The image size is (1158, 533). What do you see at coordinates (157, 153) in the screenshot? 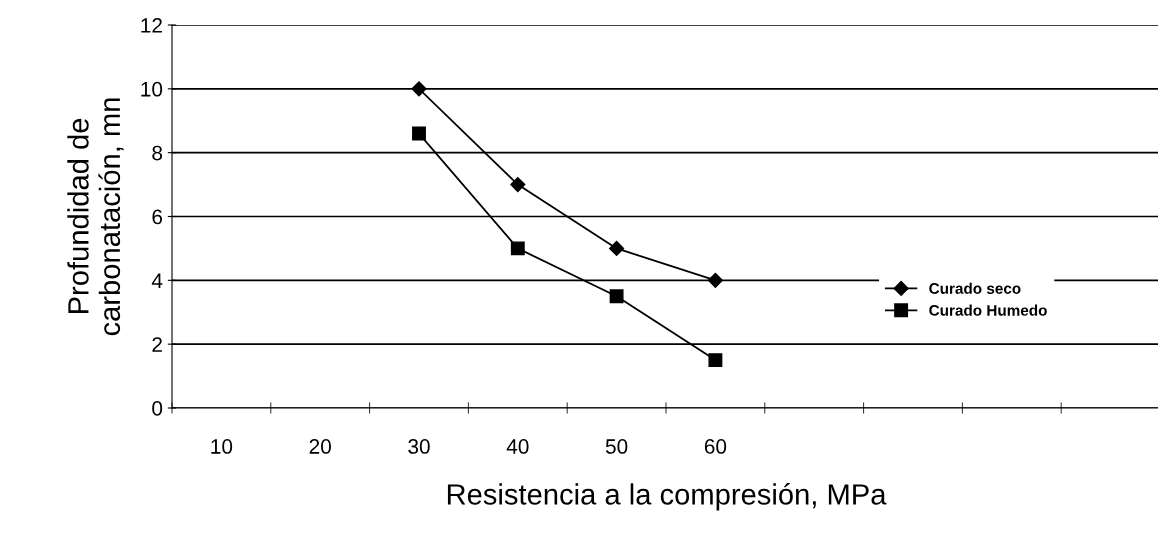
I see `y-tick-label: 8` at bounding box center [157, 153].